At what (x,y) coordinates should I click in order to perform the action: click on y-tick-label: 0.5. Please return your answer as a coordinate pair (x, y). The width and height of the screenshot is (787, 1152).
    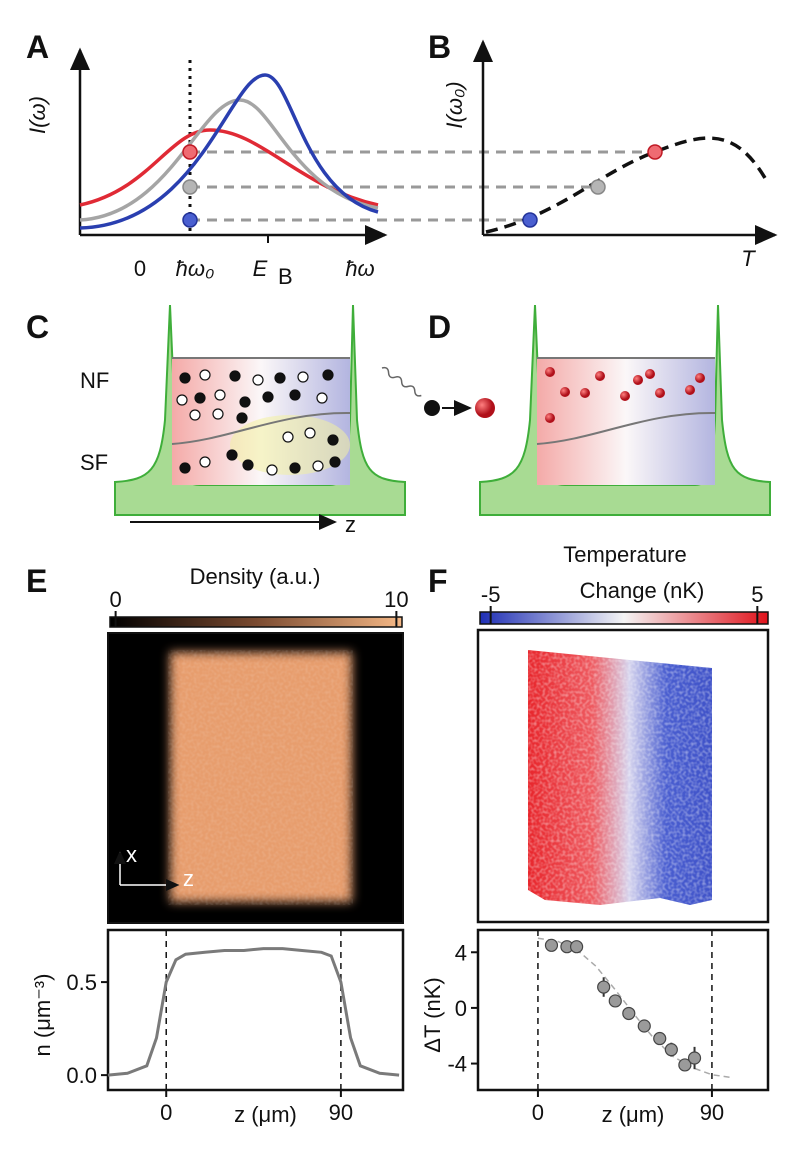
    Looking at the image, I should click on (81, 982).